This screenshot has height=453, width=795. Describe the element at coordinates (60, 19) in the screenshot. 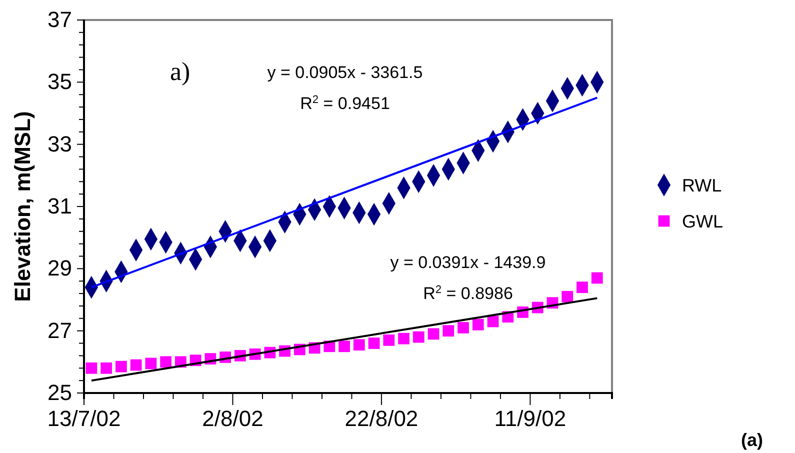

I see `y-tick-label: 37` at that location.